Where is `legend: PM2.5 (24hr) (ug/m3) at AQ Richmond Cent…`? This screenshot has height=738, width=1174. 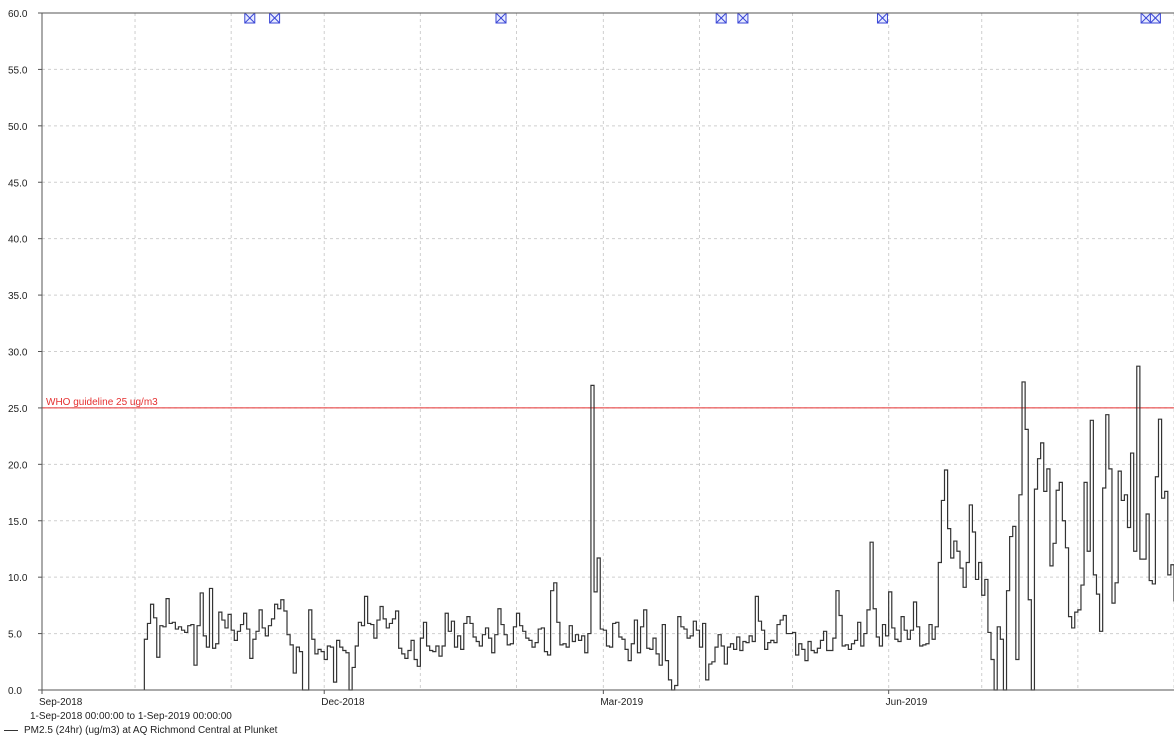 legend: PM2.5 (24hr) (ug/m3) at AQ Richmond Cent… is located at coordinates (140, 730).